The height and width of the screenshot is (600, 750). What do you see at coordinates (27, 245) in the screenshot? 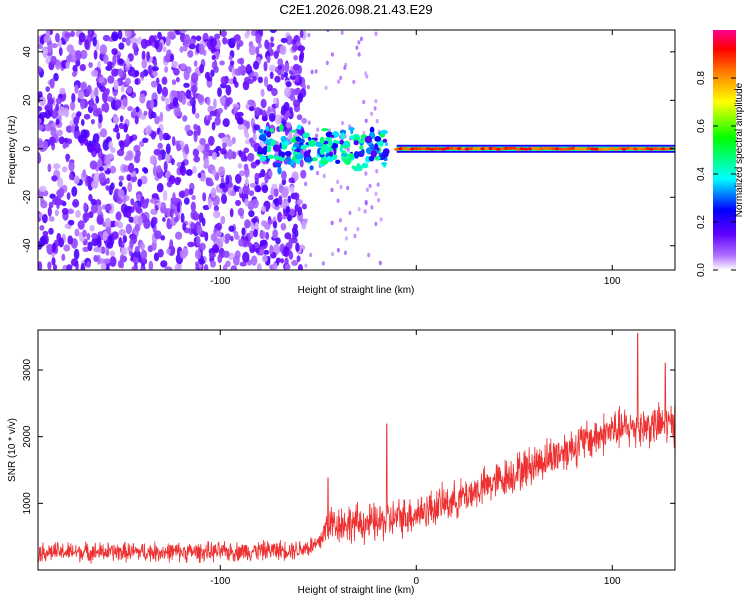
I see `spectrogram-y-tick-label: -40` at bounding box center [27, 245].